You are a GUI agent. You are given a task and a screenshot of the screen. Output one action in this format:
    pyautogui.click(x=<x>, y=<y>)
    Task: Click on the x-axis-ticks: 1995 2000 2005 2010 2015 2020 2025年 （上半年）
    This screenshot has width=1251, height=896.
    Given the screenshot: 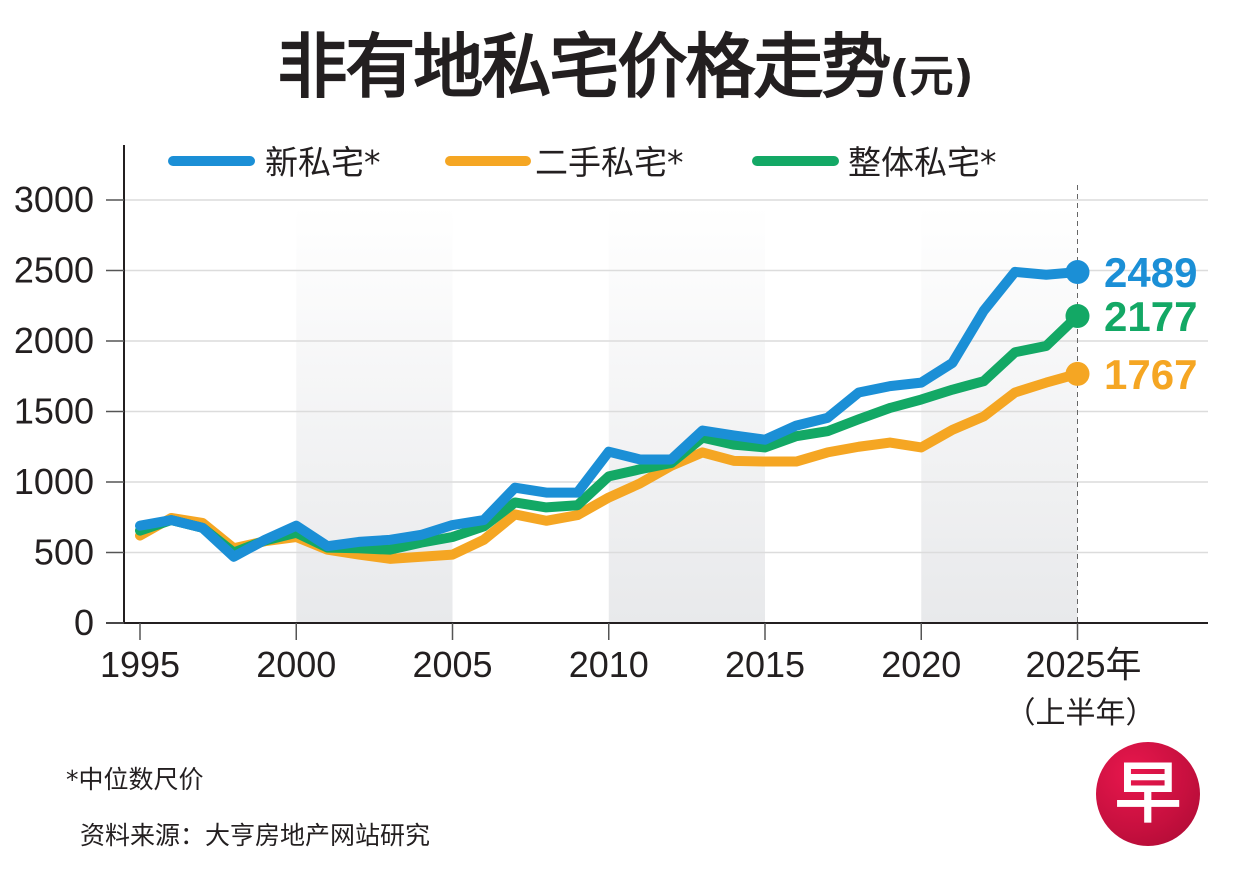 What is the action you would take?
    pyautogui.click(x=628, y=677)
    